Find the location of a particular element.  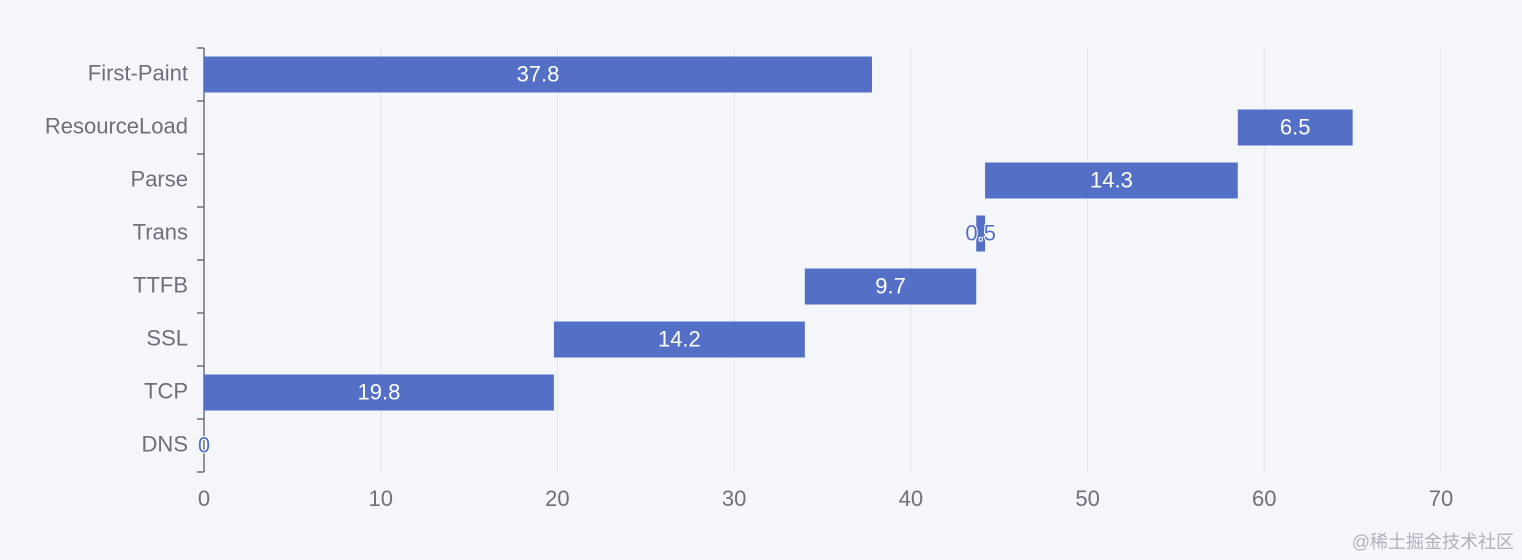

x-tick-label: 20 is located at coordinates (557, 498).